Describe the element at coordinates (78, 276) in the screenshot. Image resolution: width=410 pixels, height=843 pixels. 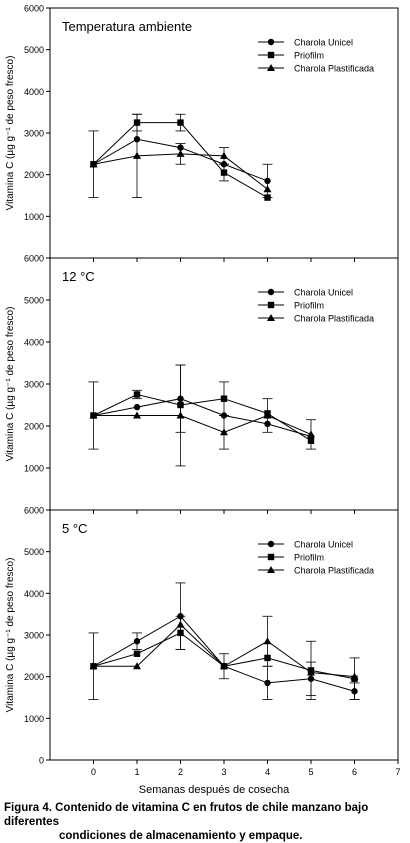
I see `panel-title: 12 °C` at that location.